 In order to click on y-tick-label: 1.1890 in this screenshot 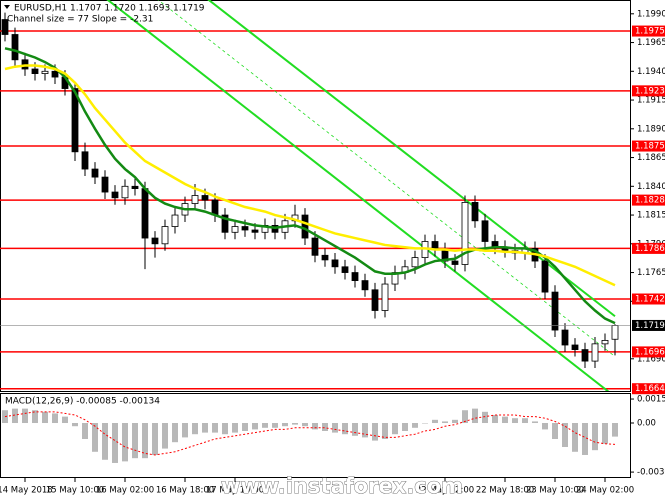, I will do `click(651, 129)`.